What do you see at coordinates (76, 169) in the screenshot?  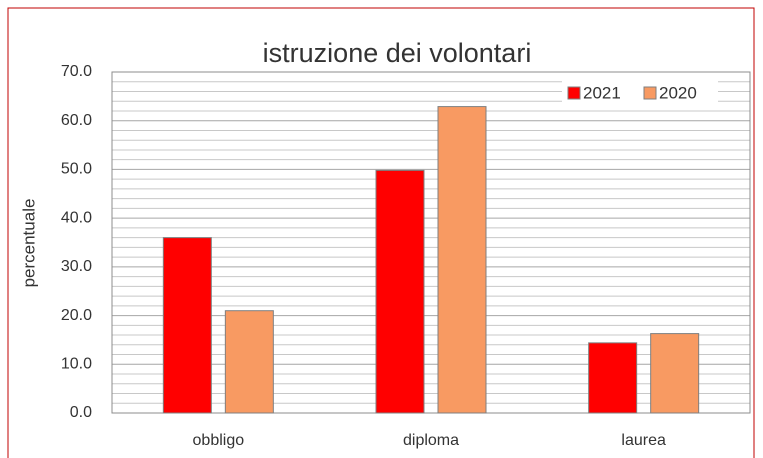 I see `y-tick-label: 50.0` at bounding box center [76, 169].